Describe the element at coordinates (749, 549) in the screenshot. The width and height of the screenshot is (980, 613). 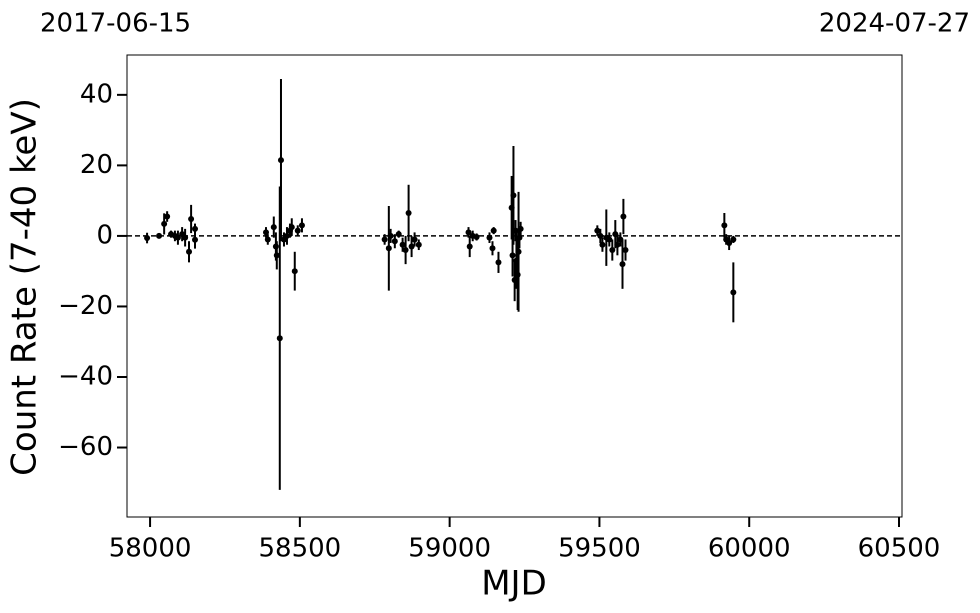
I see `x-tick-label: 60000` at that location.